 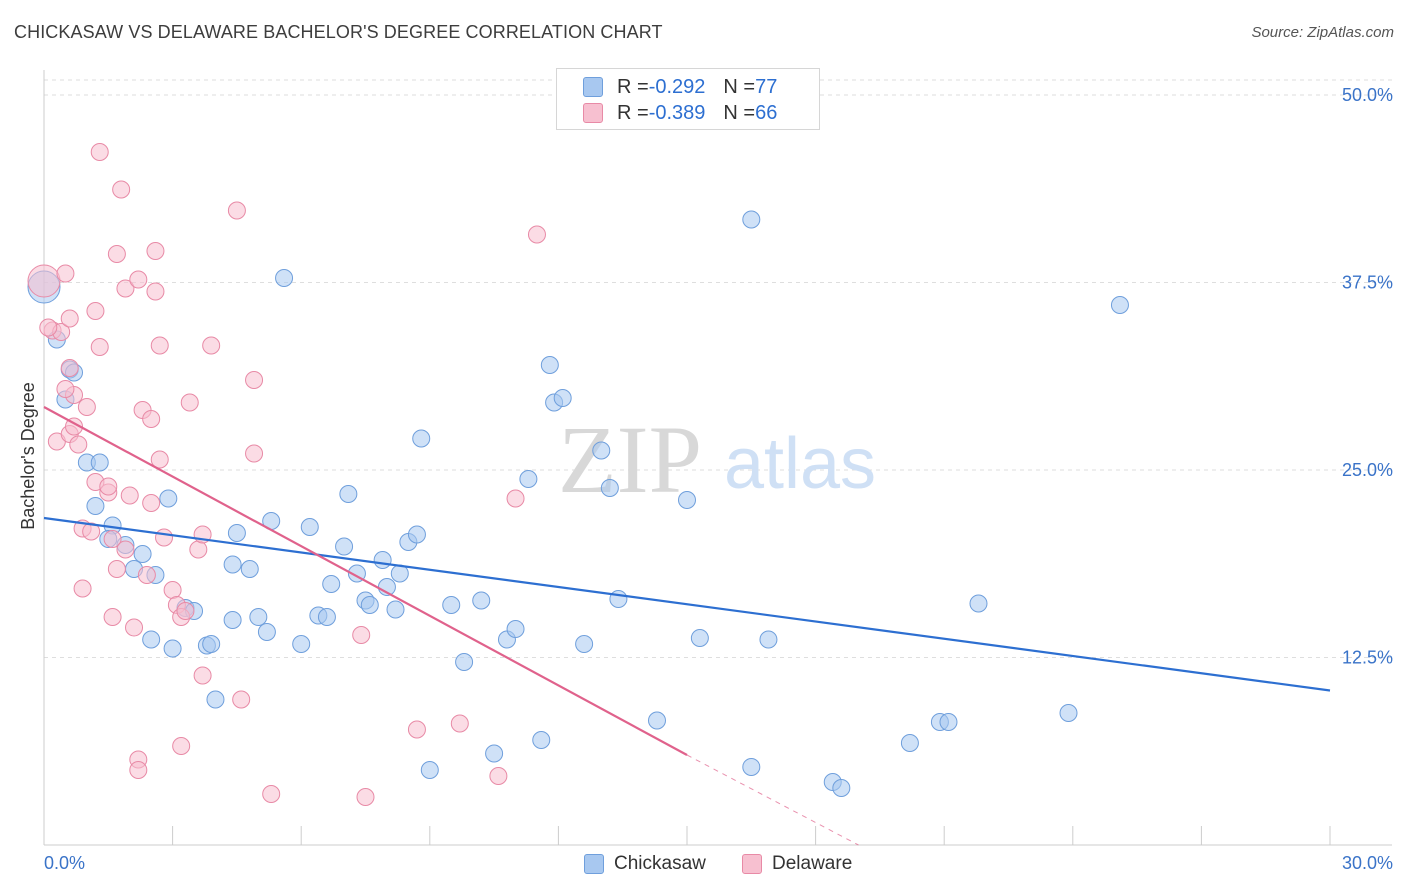 What do you see at coordinates (800, 464) in the screenshot?
I see `watermark-atlas: atlas` at bounding box center [800, 464].